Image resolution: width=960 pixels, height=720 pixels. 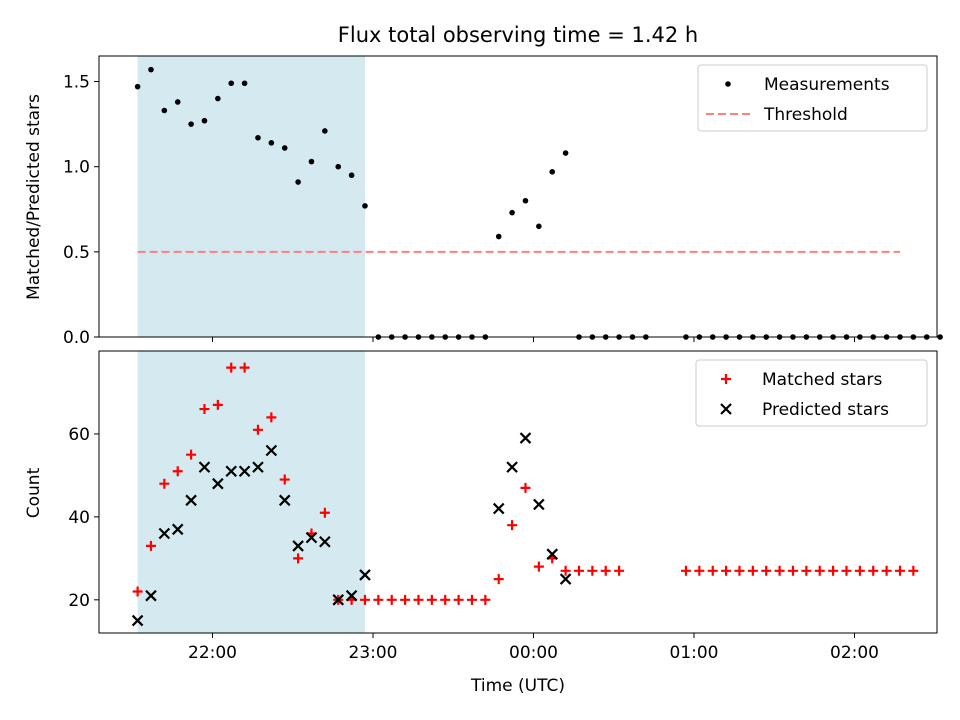 I want to click on y-tick-label: 40, so click(x=79, y=518).